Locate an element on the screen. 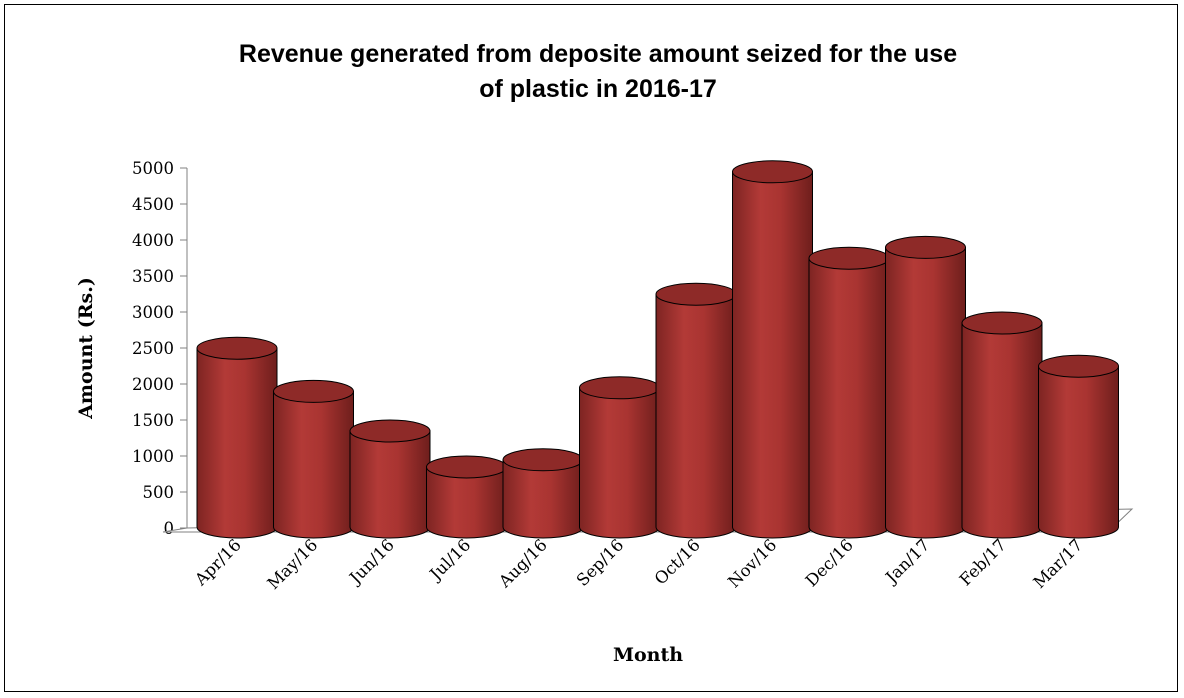 Image resolution: width=1184 pixels, height=698 pixels. y-tick-label: 2000 is located at coordinates (153, 384).